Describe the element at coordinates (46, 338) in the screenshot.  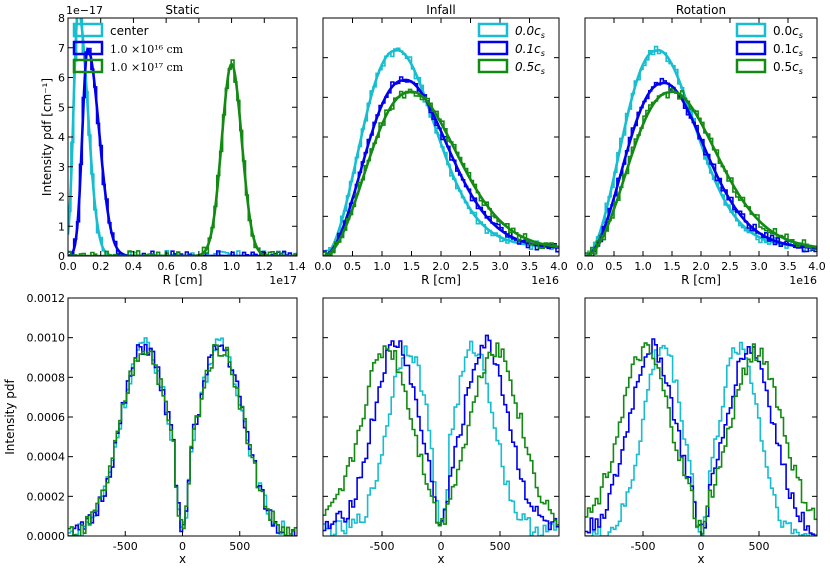
I see `static-profile-ytick-label: 0.0010` at that location.